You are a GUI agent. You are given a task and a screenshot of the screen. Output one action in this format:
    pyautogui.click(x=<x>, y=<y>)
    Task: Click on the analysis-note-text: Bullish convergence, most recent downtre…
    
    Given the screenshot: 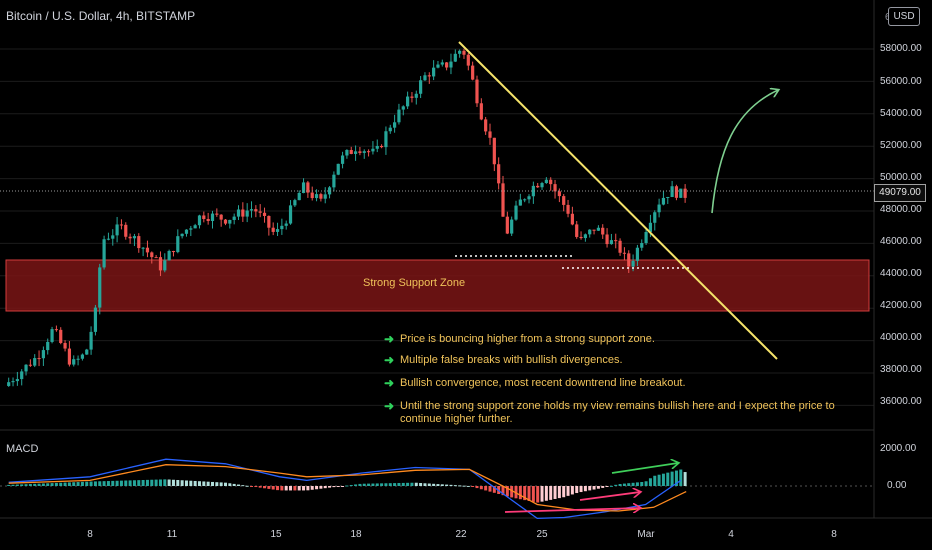 What is the action you would take?
    pyautogui.click(x=543, y=383)
    